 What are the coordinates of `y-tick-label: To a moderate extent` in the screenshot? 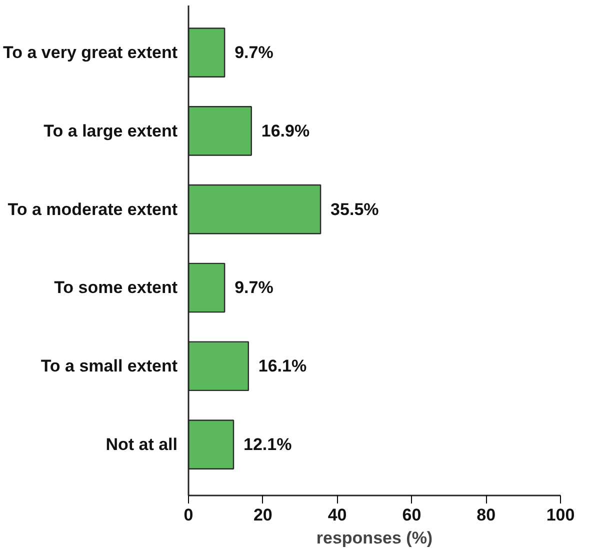 It's located at (93, 209).